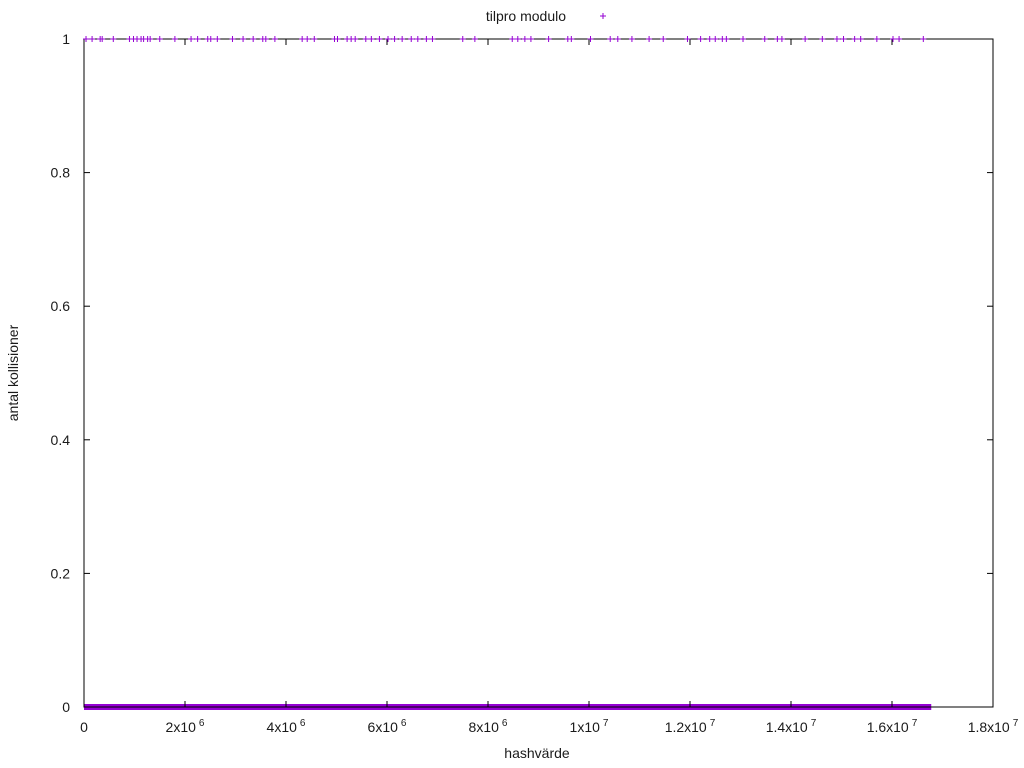 This screenshot has height=768, width=1024. I want to click on x-tick-label: 1.6x10 7, so click(892, 726).